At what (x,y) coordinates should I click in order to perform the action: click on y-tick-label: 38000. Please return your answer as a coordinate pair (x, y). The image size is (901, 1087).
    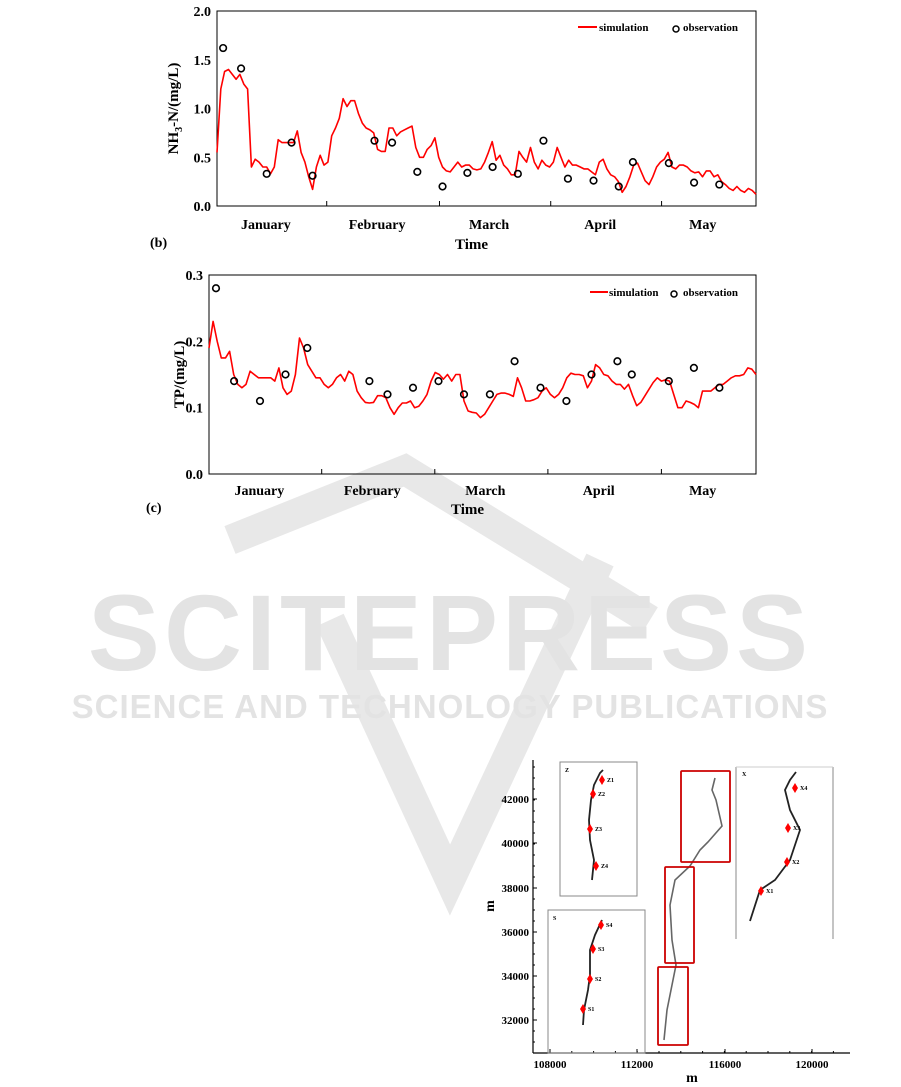
    Looking at the image, I should click on (516, 889).